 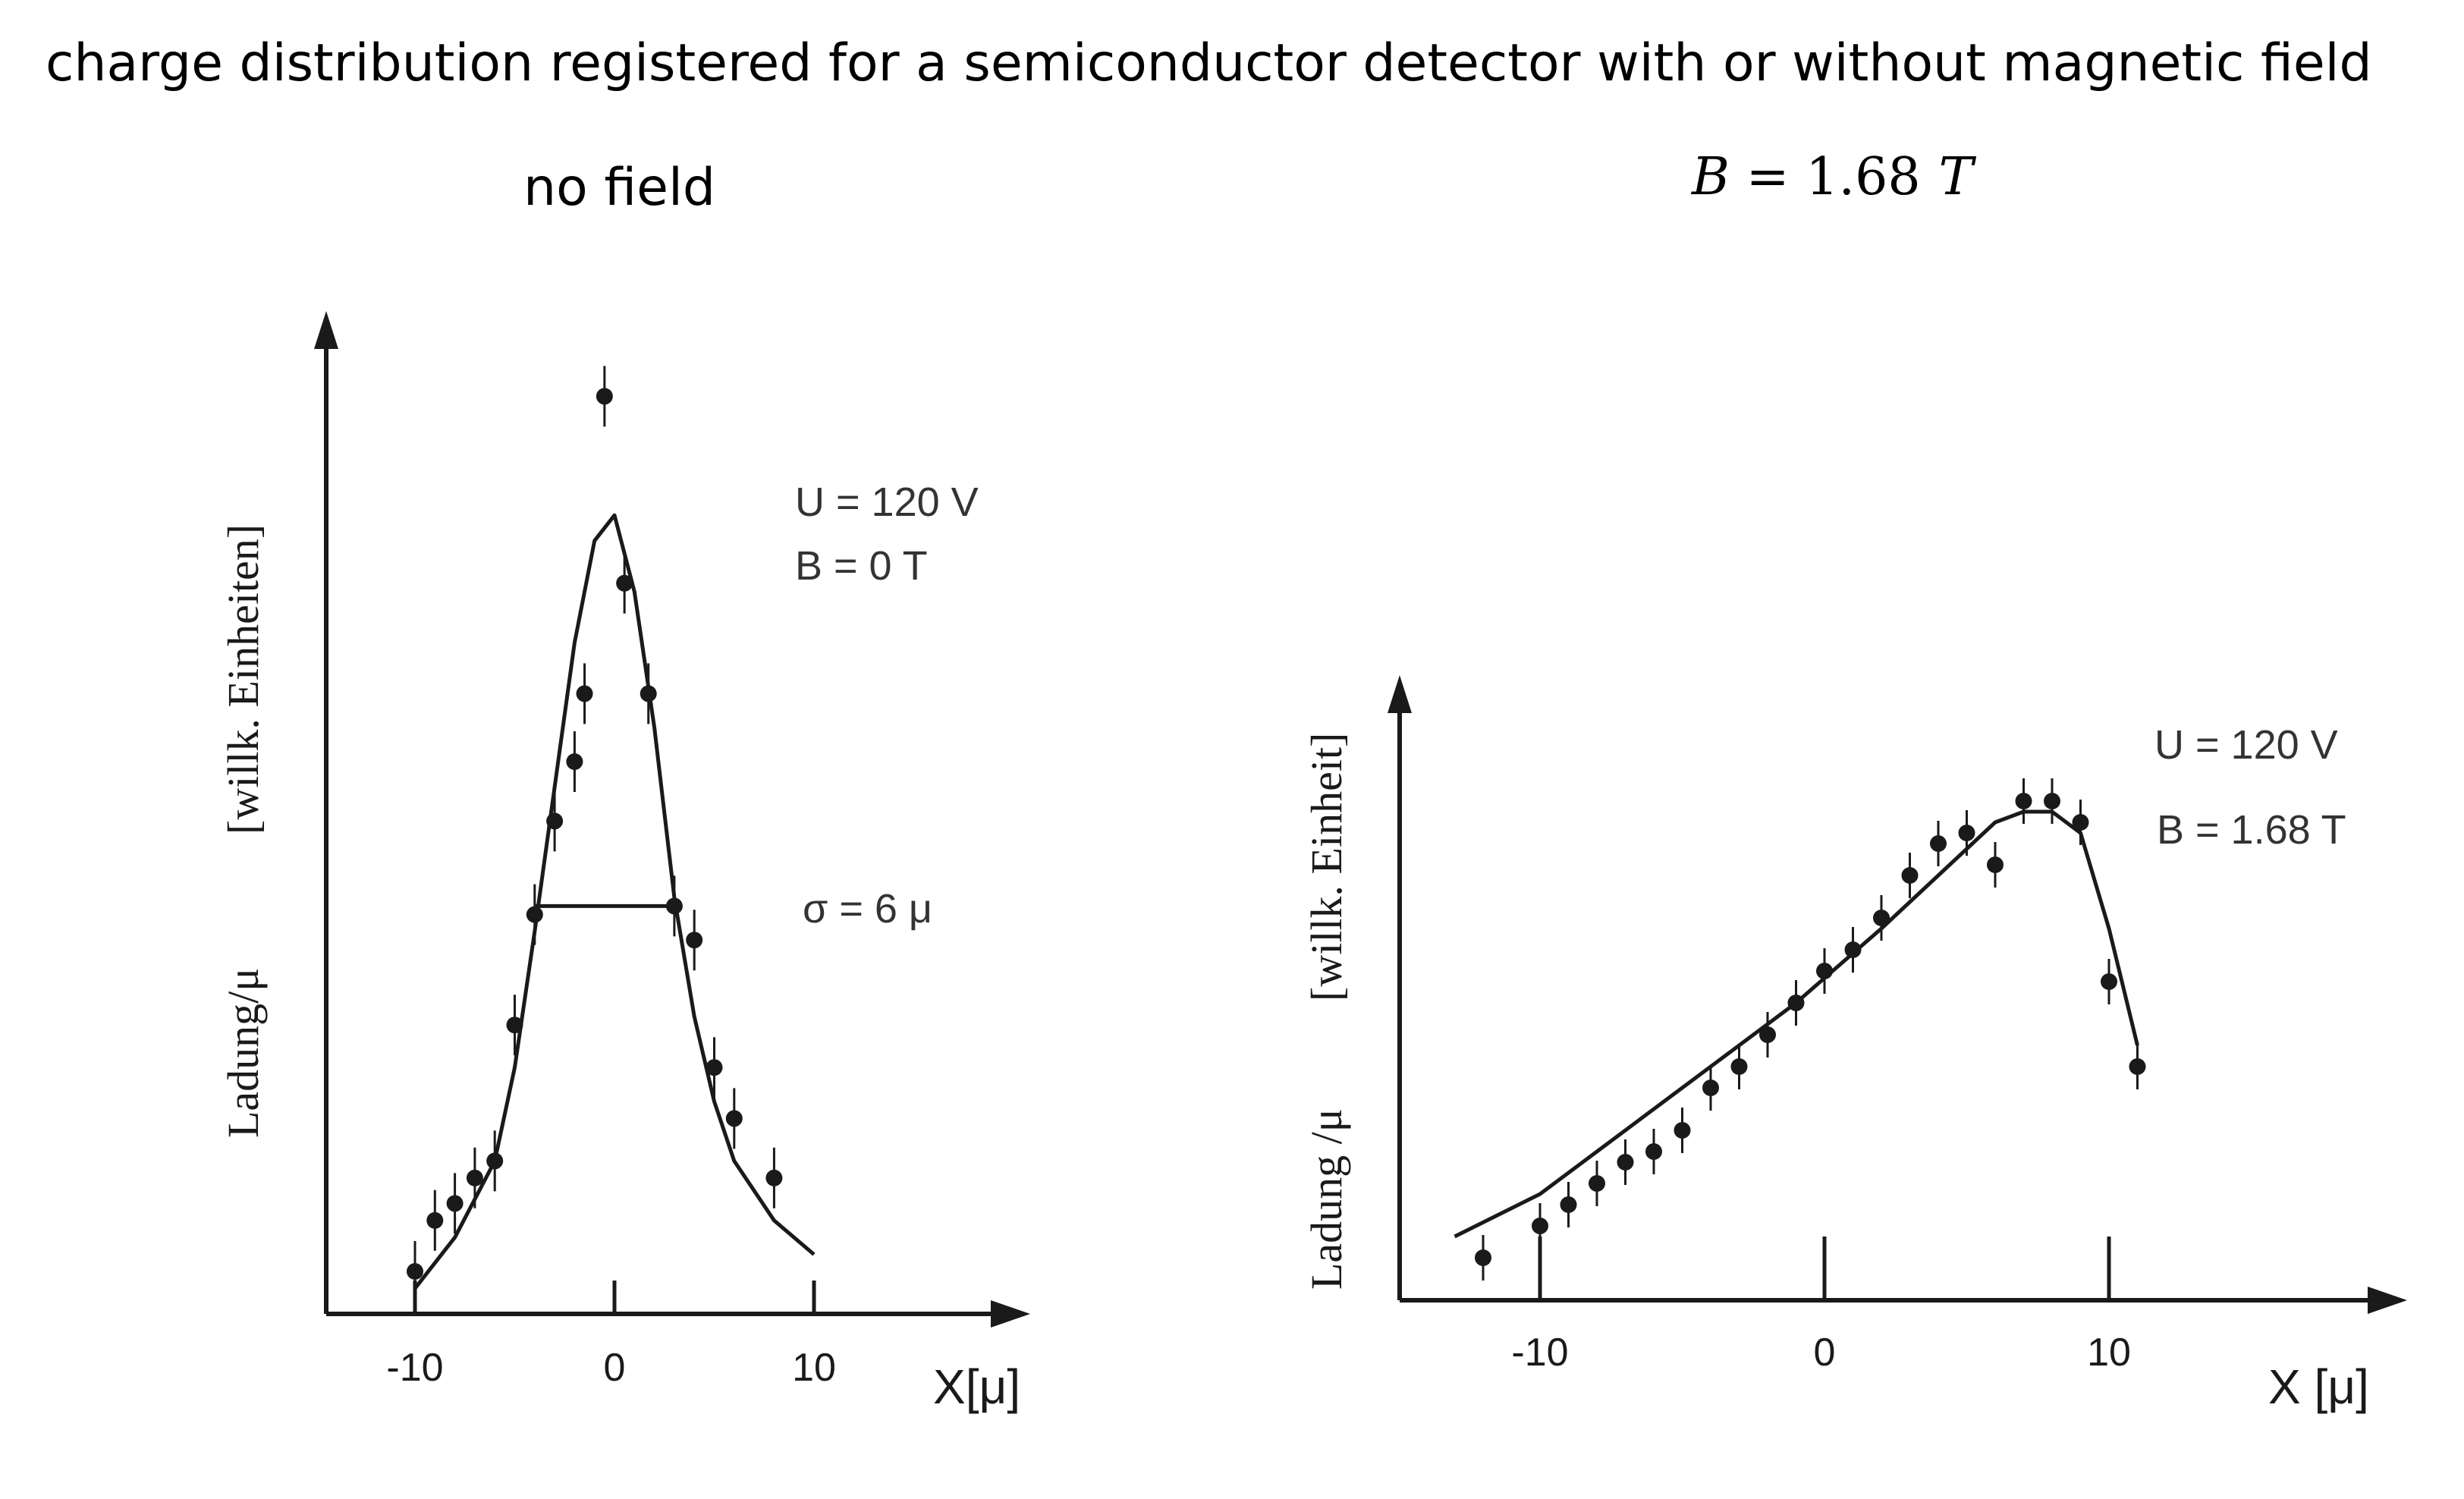 What do you see at coordinates (1768, 177) in the screenshot?
I see `equals-sign: =` at bounding box center [1768, 177].